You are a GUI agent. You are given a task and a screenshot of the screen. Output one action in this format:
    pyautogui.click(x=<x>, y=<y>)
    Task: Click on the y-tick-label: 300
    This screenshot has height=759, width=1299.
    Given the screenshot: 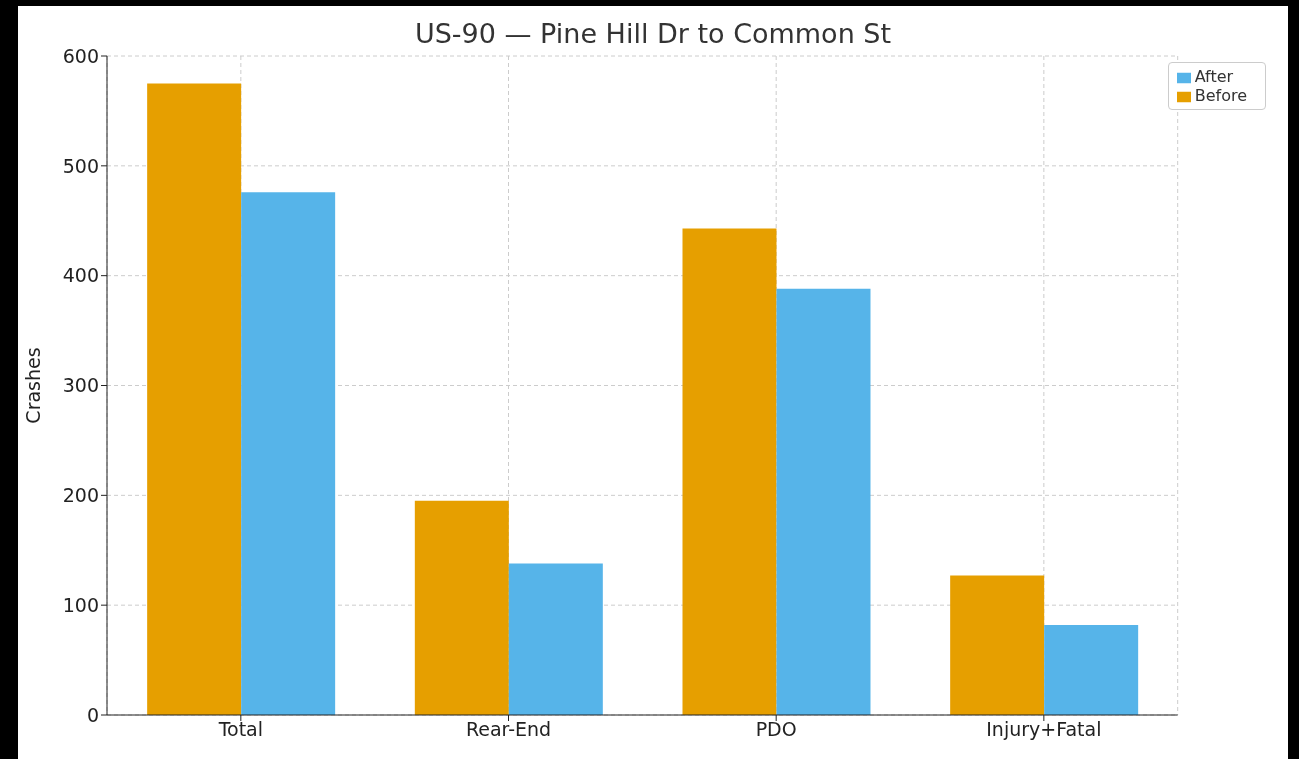 What is the action you would take?
    pyautogui.click(x=80, y=385)
    